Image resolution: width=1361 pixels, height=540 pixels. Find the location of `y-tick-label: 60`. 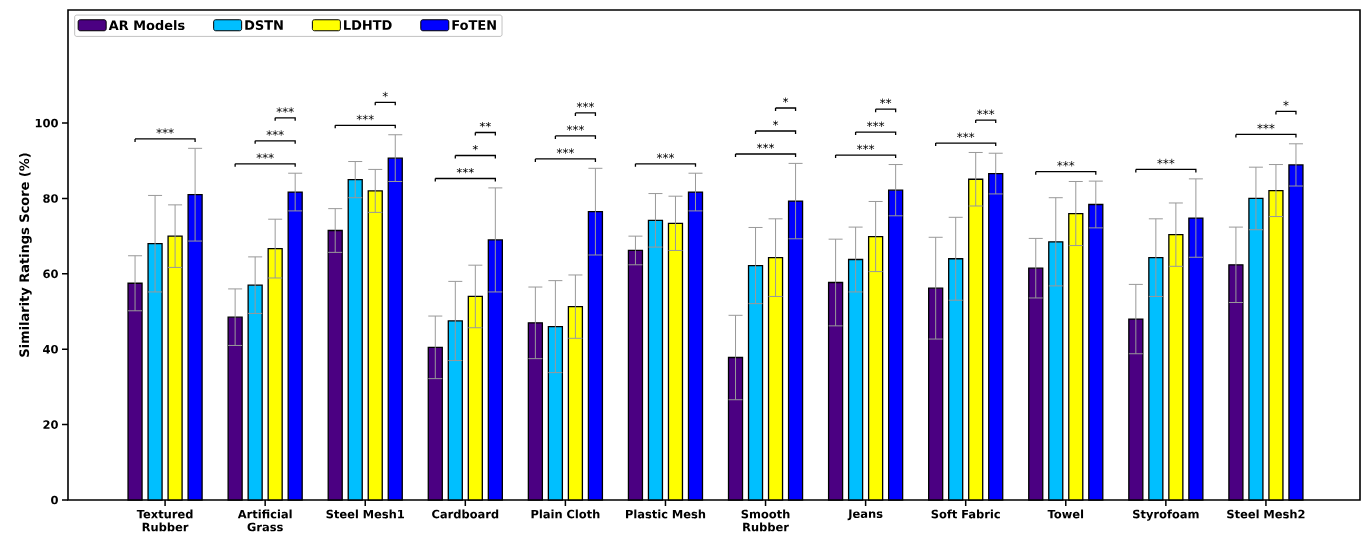

y-tick-label: 60 is located at coordinates (50, 274).